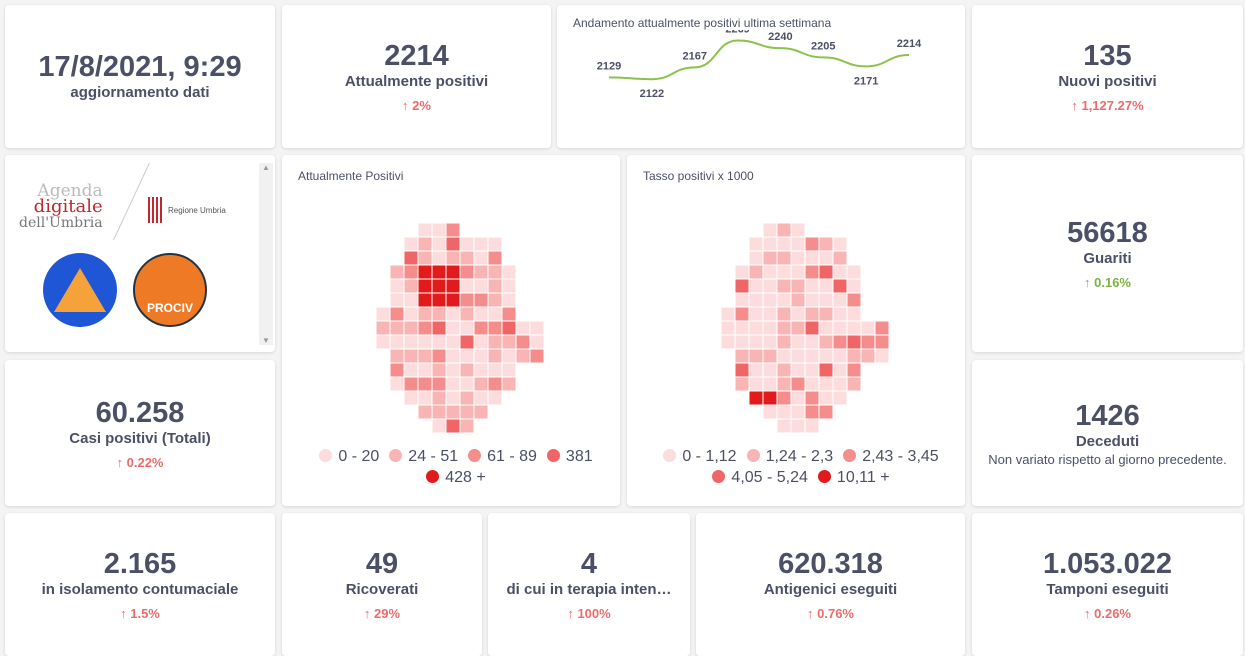  I want to click on umbria-map-tasso, so click(796, 325).